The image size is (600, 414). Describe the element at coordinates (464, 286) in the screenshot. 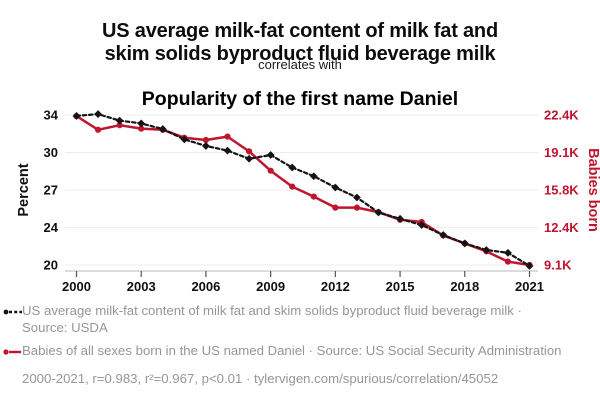

I see `svg-text: 2018` at that location.